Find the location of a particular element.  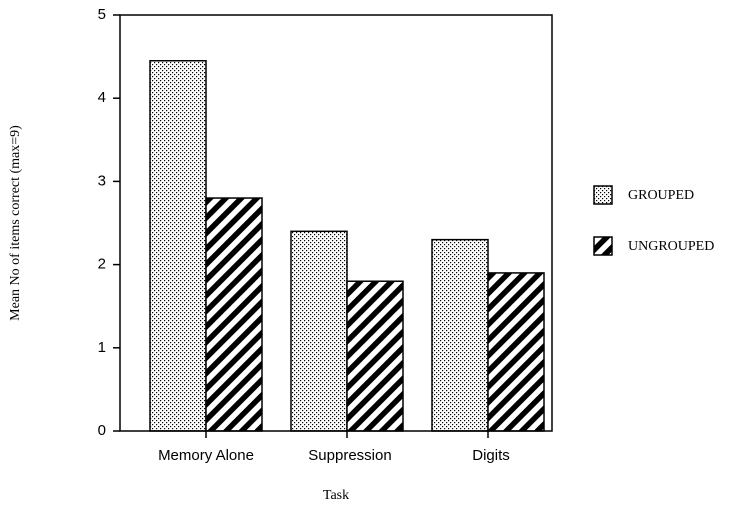

legend-label: GROUPED is located at coordinates (661, 195).